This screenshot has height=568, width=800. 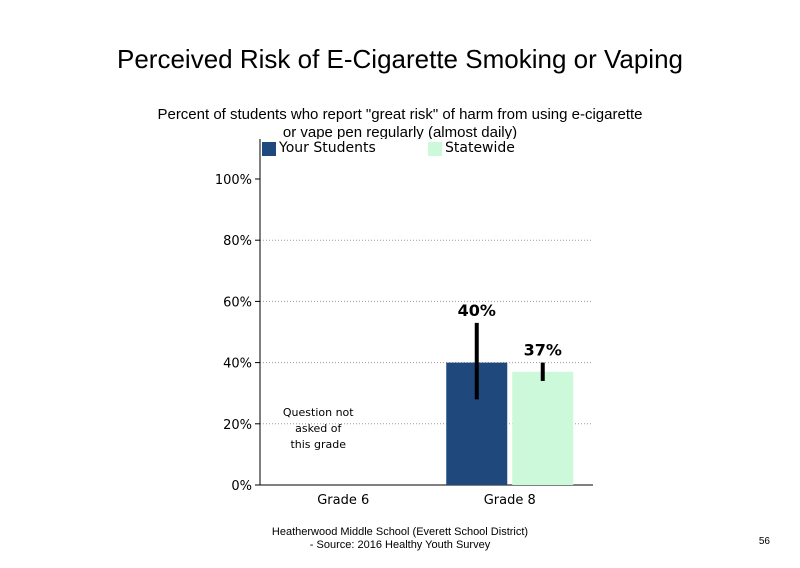 I want to click on legend-swatch-statewide, so click(x=435, y=149).